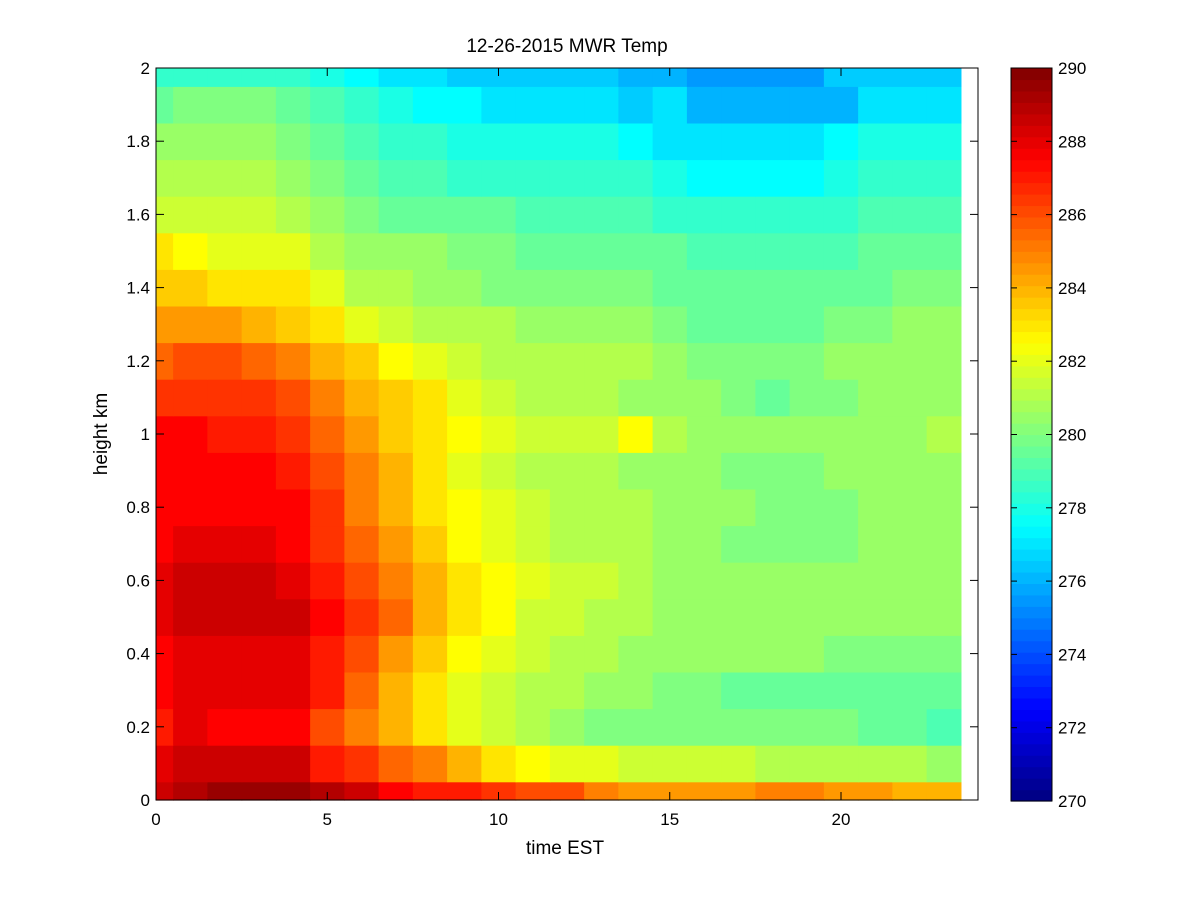  What do you see at coordinates (498, 819) in the screenshot?
I see `x-tick-label: 10` at bounding box center [498, 819].